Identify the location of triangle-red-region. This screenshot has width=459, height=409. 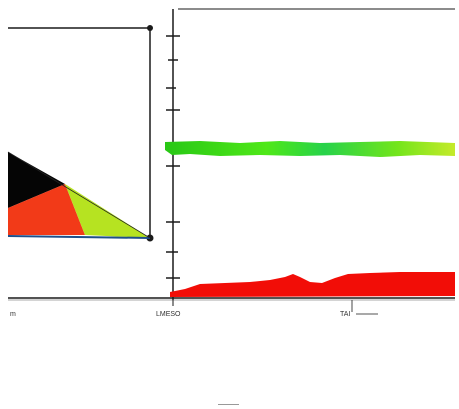
(46, 209).